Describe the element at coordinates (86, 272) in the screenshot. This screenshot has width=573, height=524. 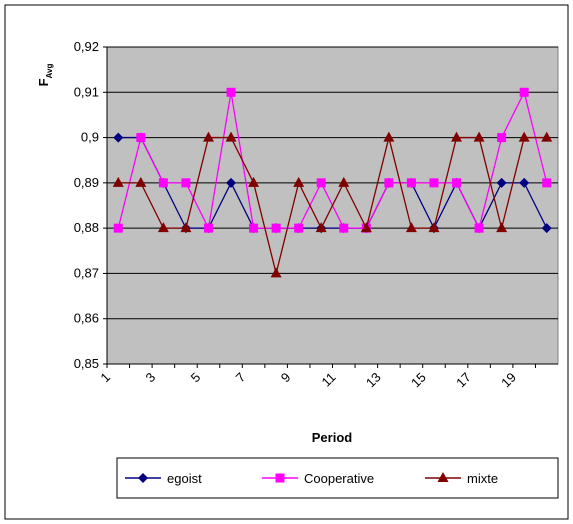
I see `y-tick-label: 0,87` at that location.